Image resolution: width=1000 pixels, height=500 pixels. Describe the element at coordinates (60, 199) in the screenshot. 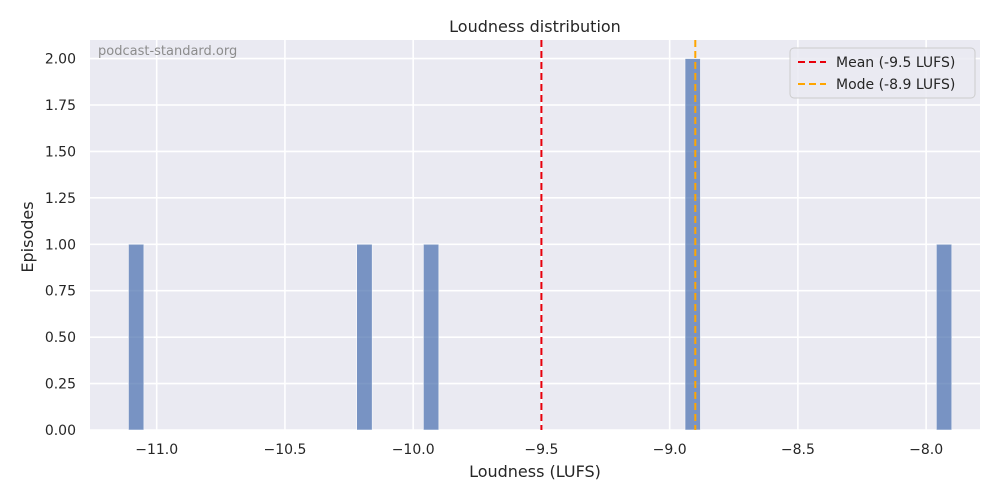

I see `y-tick-label: 1.25` at that location.